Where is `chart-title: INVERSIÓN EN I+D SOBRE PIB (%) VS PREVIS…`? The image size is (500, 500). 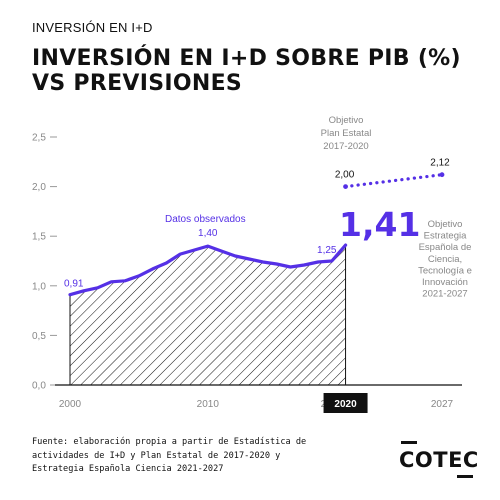 chart-title: INVERSIÓN EN I+D SOBRE PIB (%) VS PREVIS… is located at coordinates (252, 71).